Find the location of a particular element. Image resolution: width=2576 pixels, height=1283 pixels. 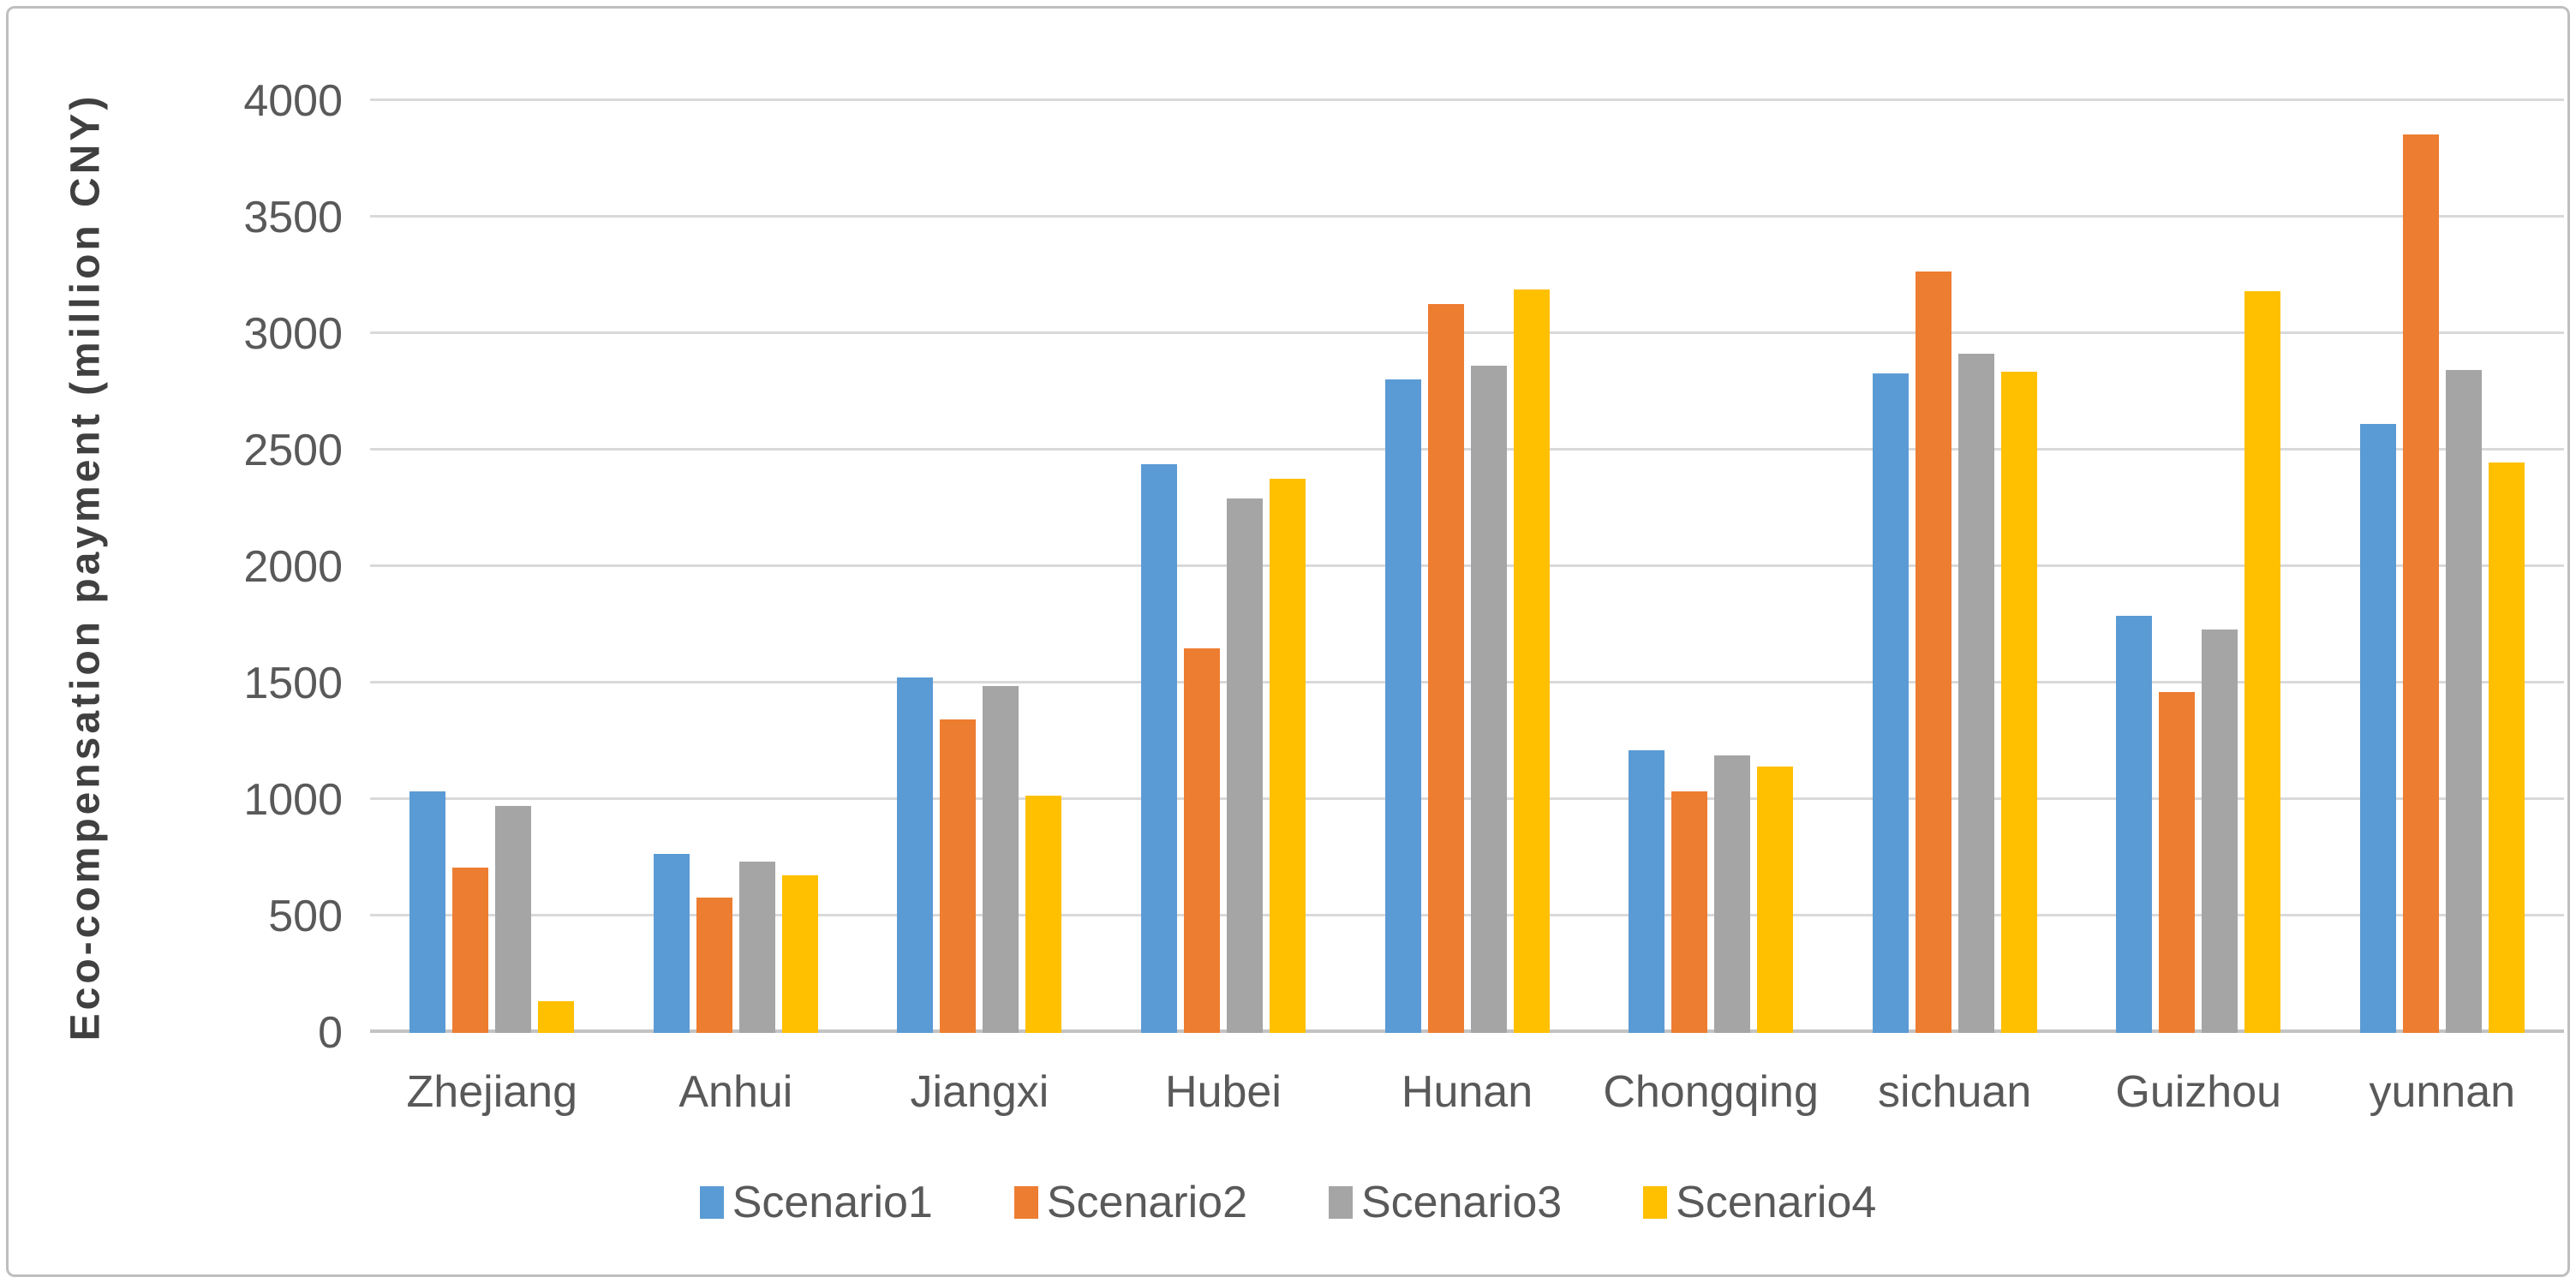

bar-scenario4-chongqing is located at coordinates (1776, 900).